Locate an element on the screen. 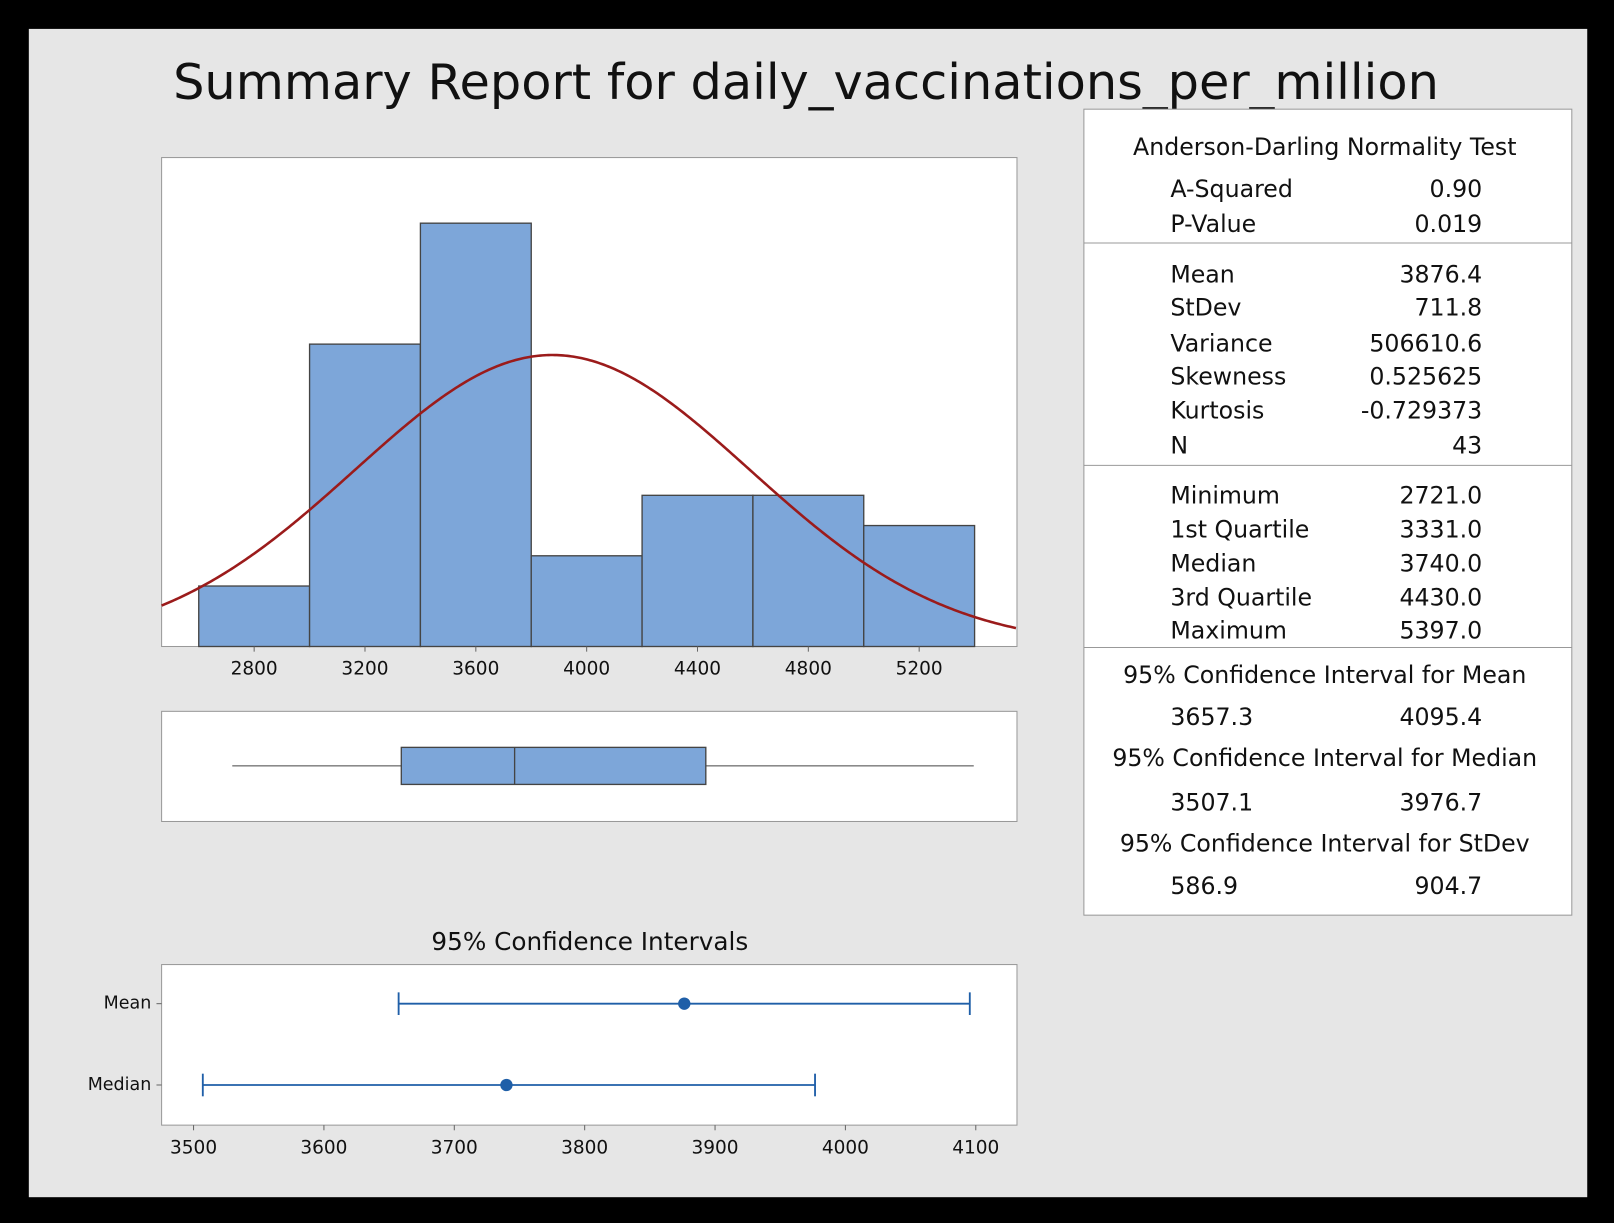 The image size is (1614, 1223). stat-label: A-Squared is located at coordinates (1231, 189).